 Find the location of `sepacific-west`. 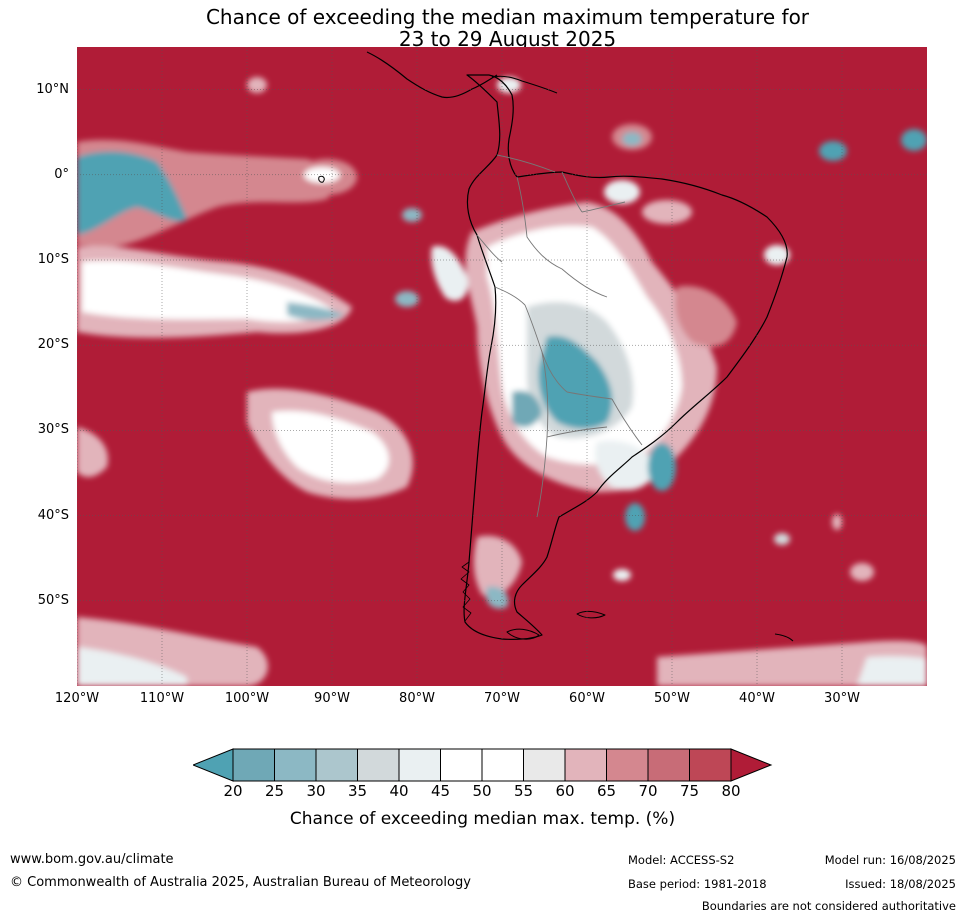

sepacific-west is located at coordinates (92, 452).